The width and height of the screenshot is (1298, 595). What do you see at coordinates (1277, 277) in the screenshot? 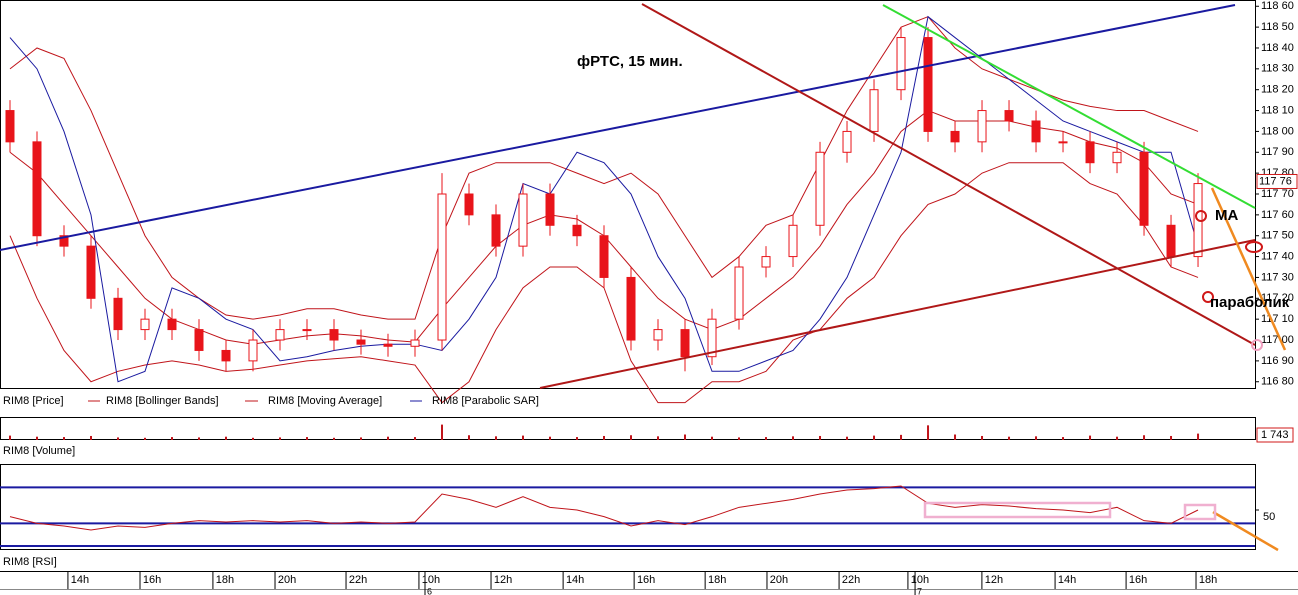
I see `y-tick-label: 117 30` at bounding box center [1277, 277].